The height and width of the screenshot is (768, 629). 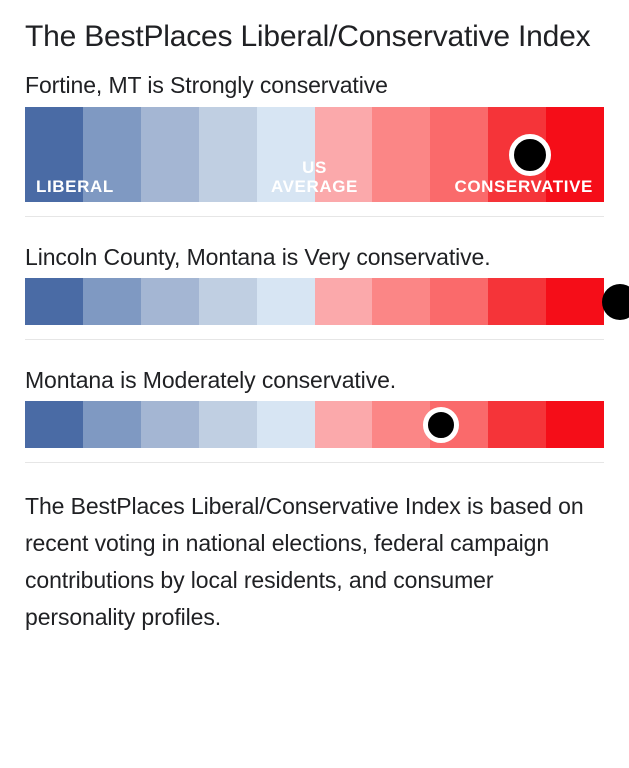 I want to click on index-section-montana: Montana is Moderately conservative., so click(x=315, y=406).